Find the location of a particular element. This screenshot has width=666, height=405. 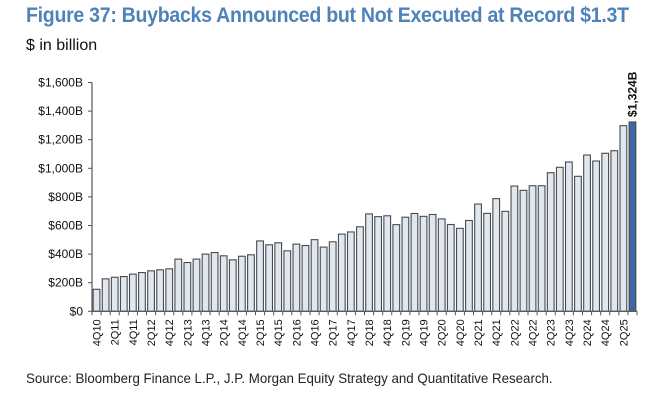

x-tick-label: 4Q16 is located at coordinates (316, 332).